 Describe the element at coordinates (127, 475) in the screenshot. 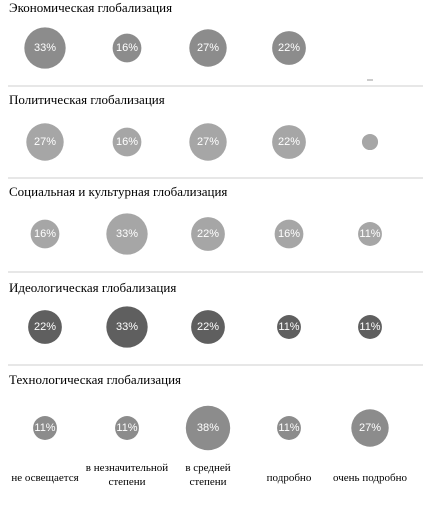

I see `category-label: в незначительной степени` at that location.